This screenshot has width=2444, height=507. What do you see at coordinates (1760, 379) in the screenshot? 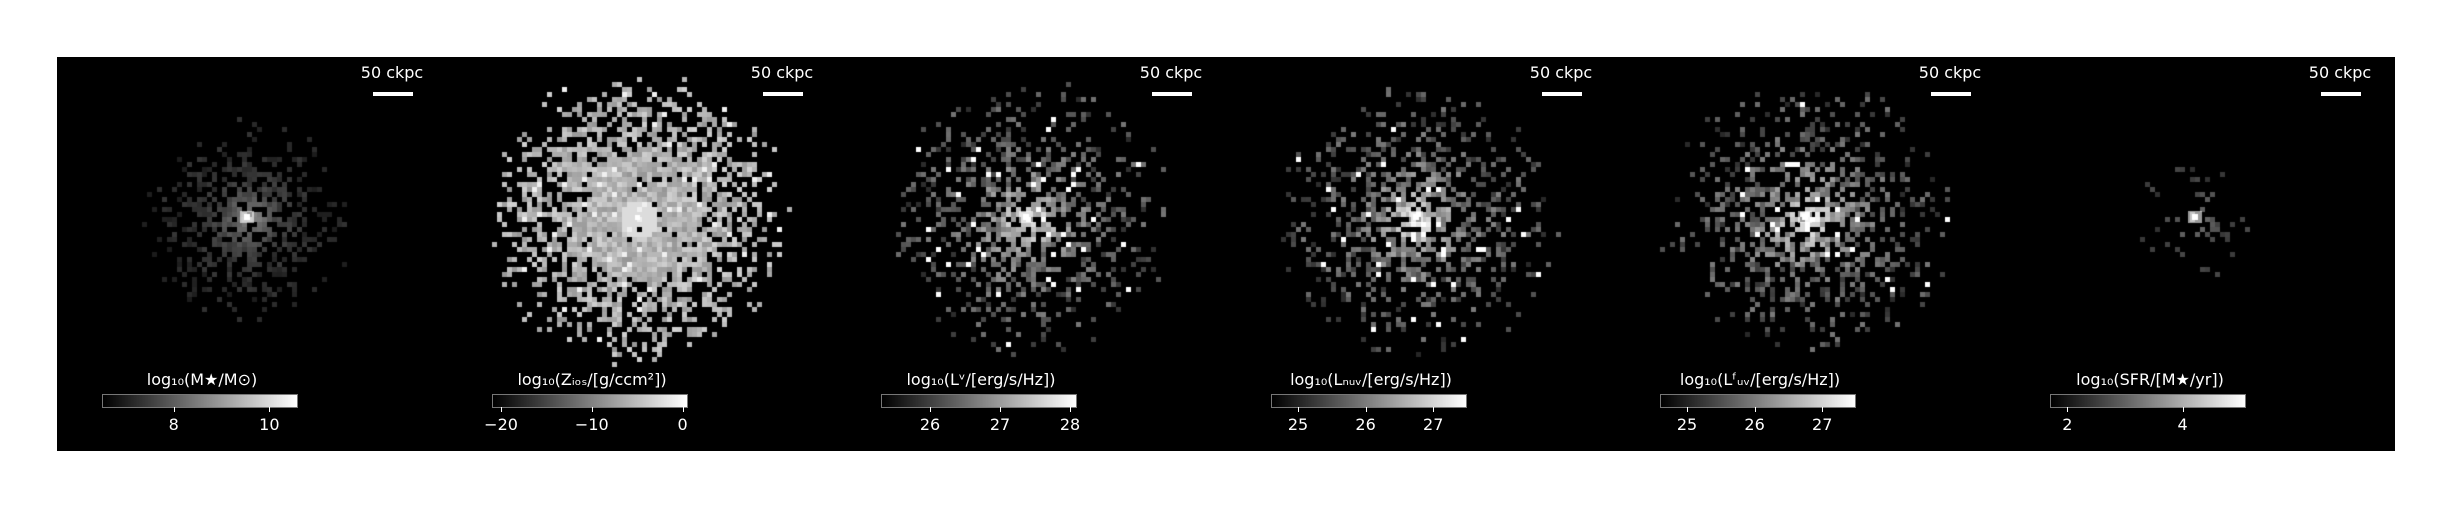
I see `colorbar-title: log₁₀(Lᶠᵤᵥ/[erg/s/Hz])` at bounding box center [1760, 379].